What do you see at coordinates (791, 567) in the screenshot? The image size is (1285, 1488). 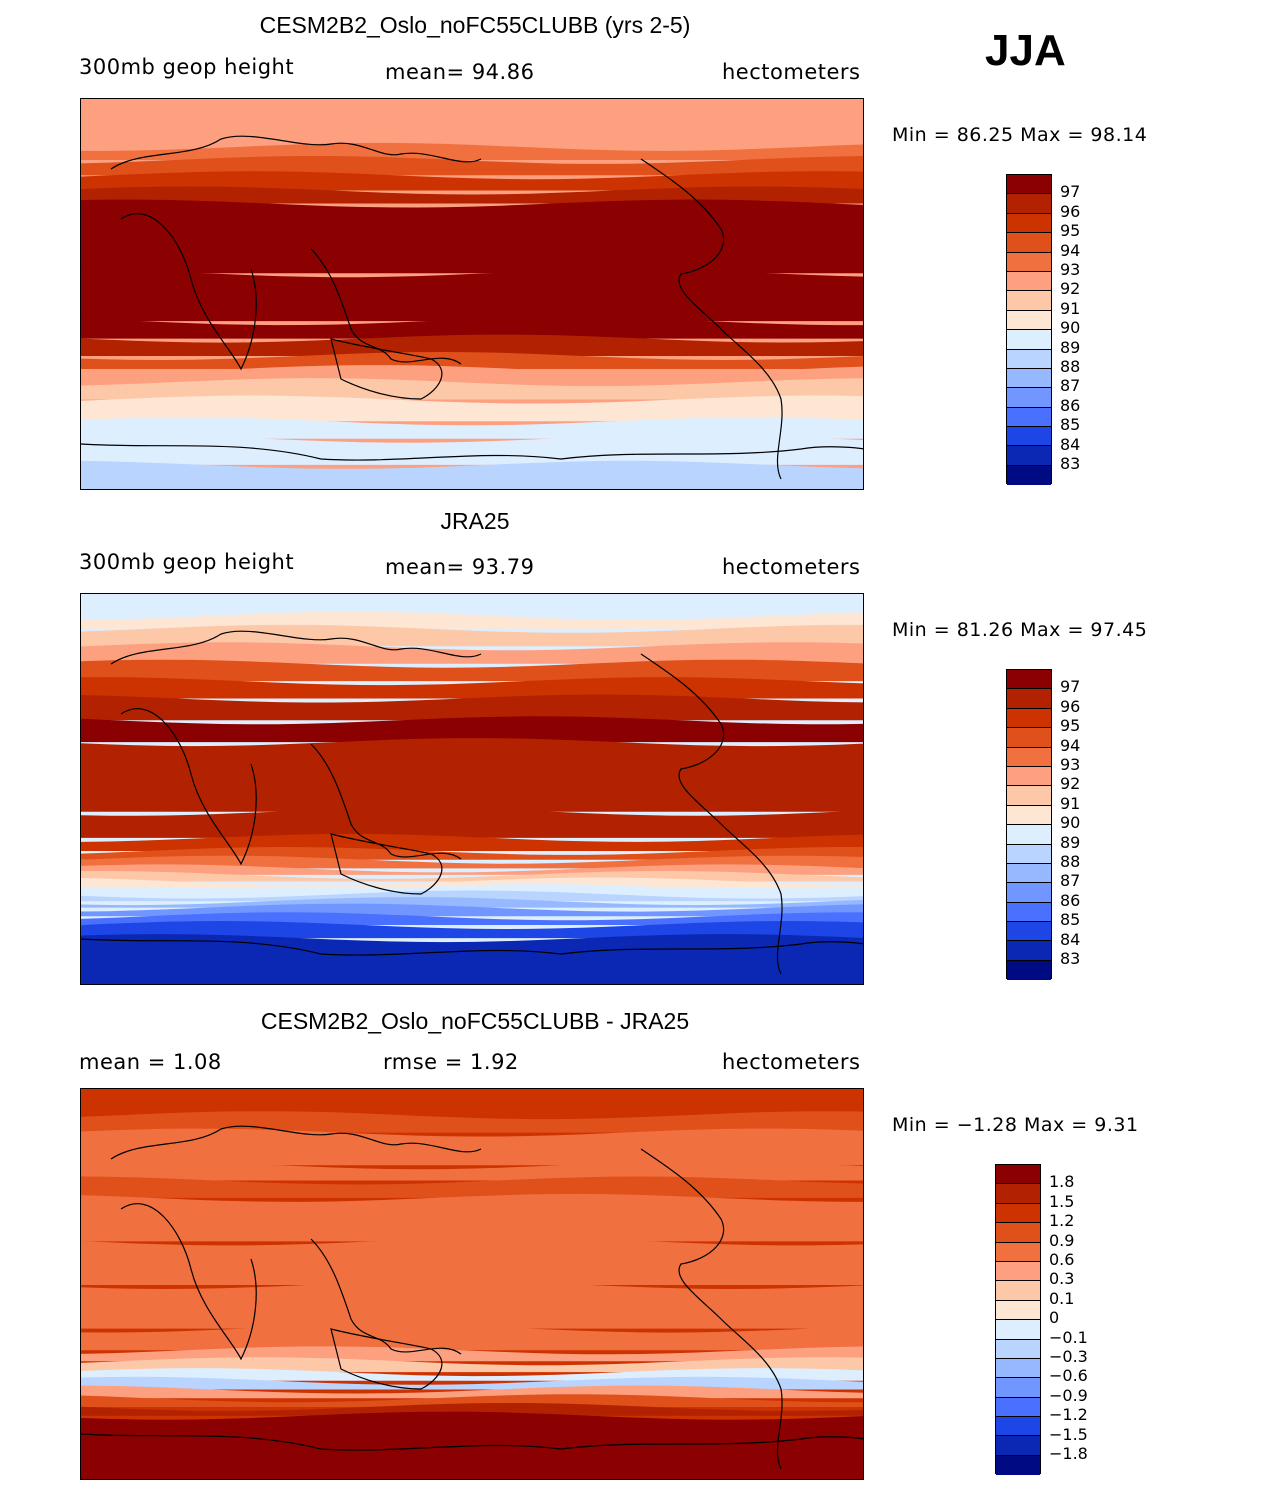 I see `panel2-units-label: hectometers` at bounding box center [791, 567].